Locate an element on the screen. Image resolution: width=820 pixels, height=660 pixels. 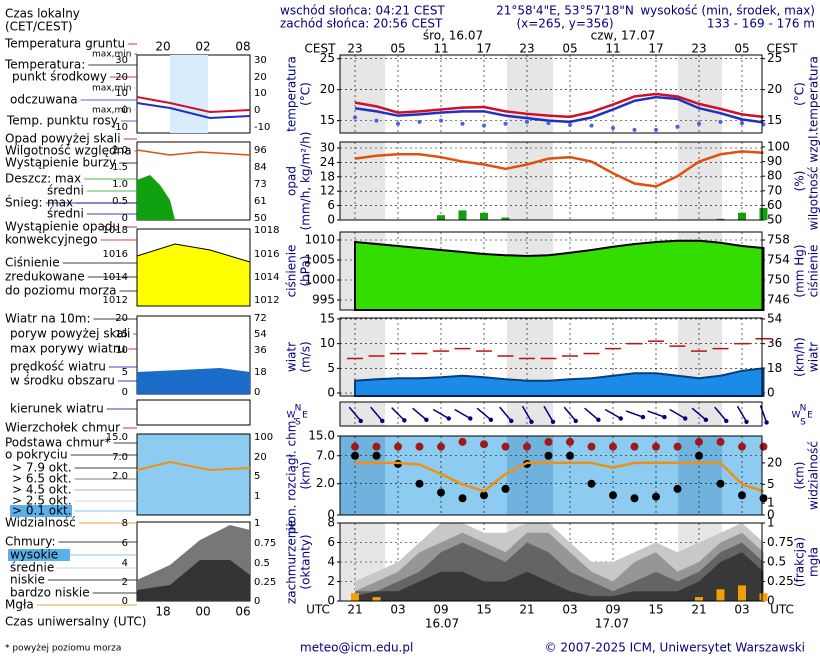
mini-tick-label: 4 is located at coordinates (125, 563).